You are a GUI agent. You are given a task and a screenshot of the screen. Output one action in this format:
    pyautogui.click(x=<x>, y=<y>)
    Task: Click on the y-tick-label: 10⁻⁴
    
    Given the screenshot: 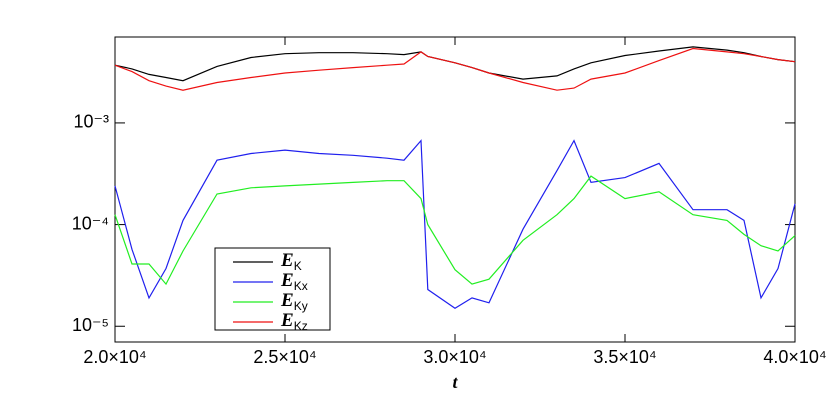 What is the action you would take?
    pyautogui.click(x=90, y=223)
    